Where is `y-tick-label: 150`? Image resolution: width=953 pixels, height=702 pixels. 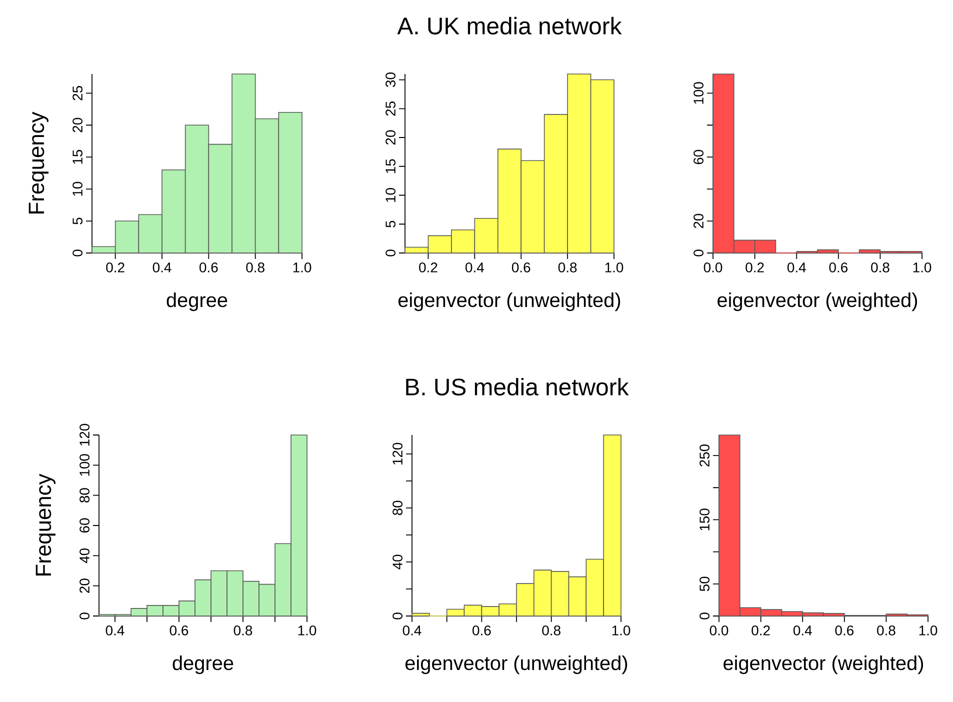 y-tick-label: 150 is located at coordinates (705, 519).